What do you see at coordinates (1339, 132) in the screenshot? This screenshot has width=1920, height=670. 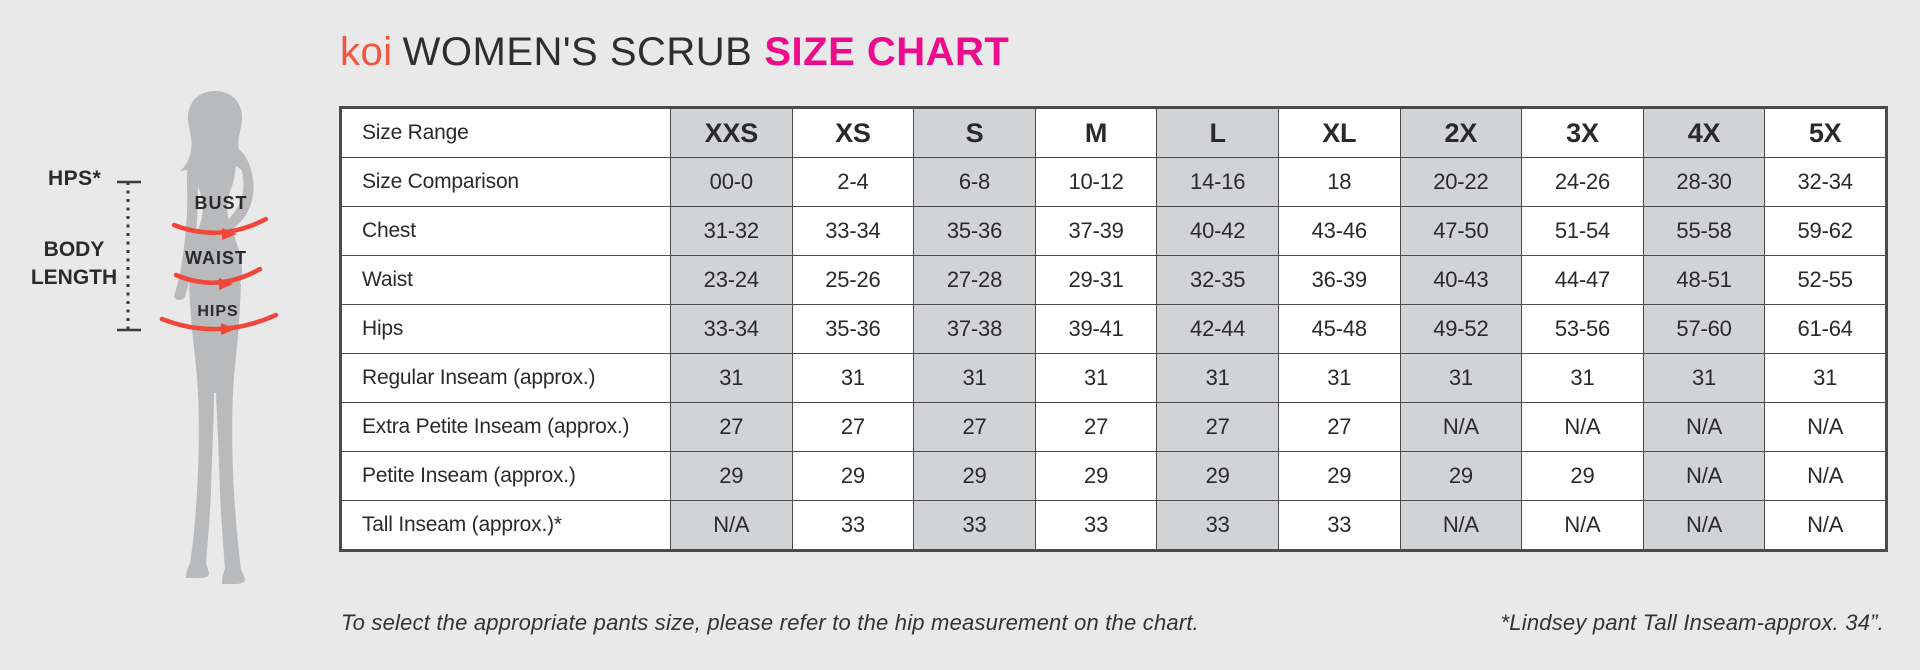 I see `column-header-xl: XL` at bounding box center [1339, 132].